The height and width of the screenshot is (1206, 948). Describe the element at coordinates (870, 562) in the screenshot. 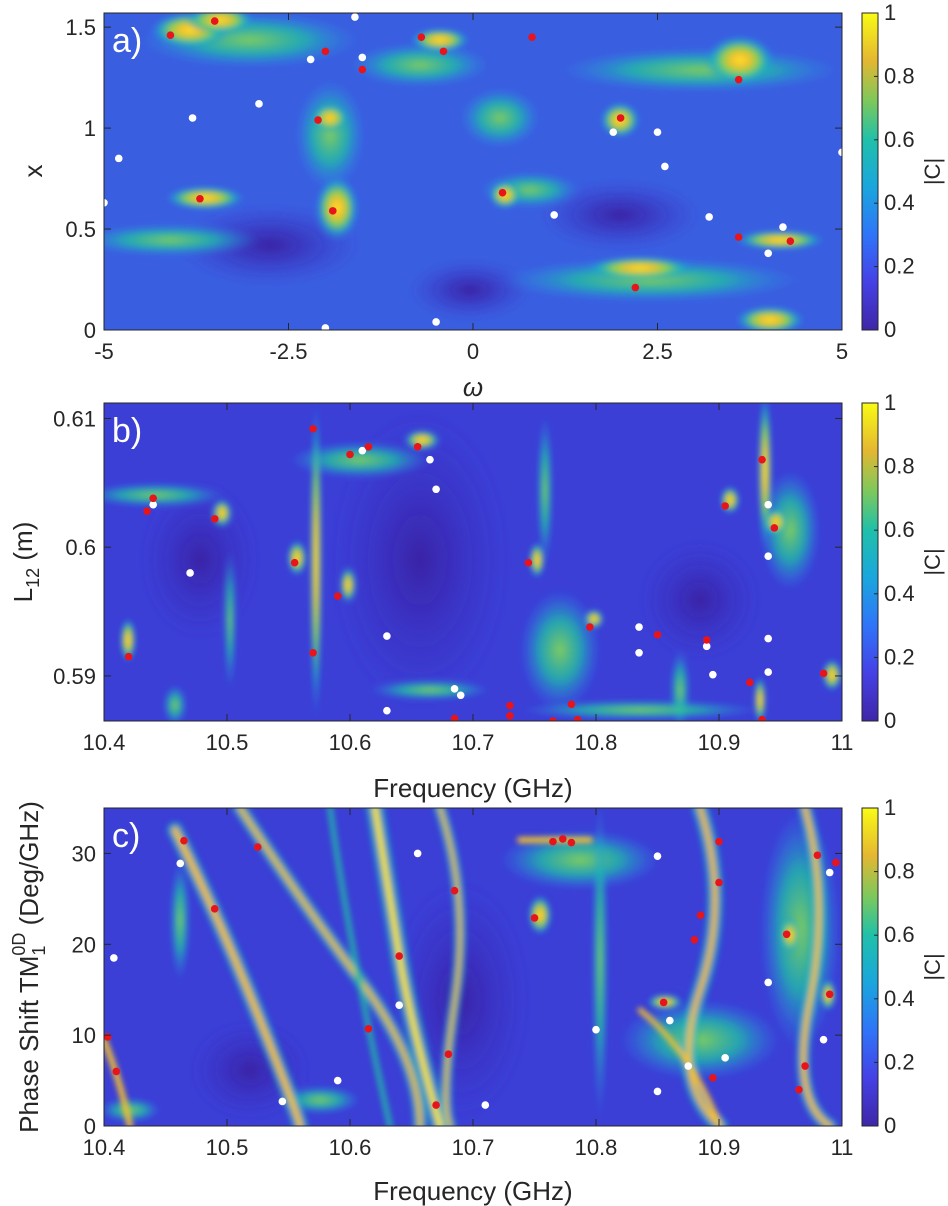

I see `colorbar-b-scale` at that location.